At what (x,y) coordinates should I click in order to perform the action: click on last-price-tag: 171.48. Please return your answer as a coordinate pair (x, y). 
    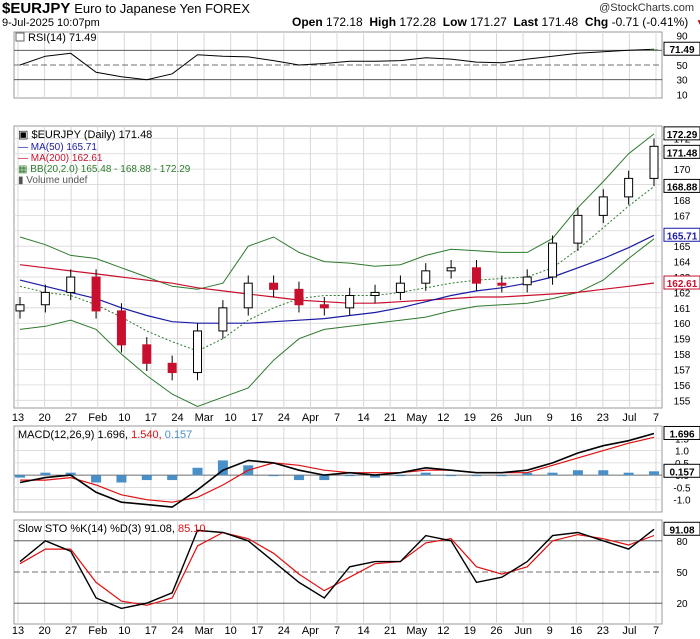
    Looking at the image, I should click on (682, 153).